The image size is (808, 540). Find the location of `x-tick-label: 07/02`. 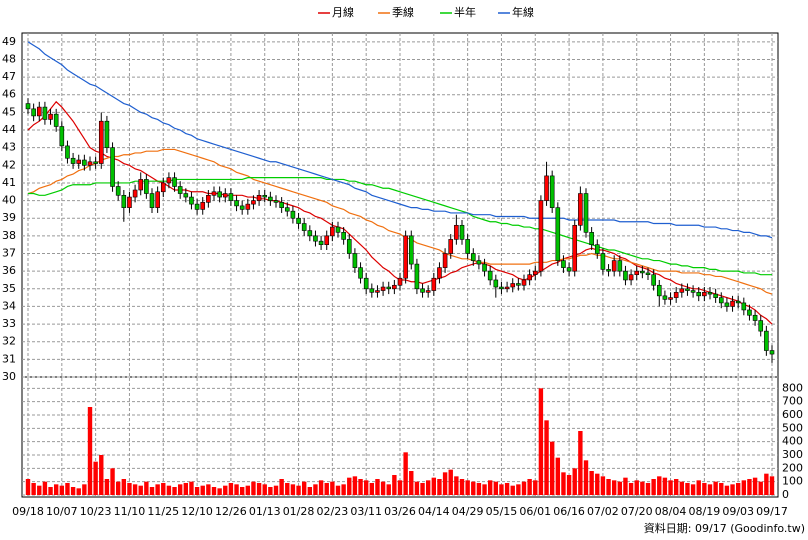

x-tick-label: 07/02 is located at coordinates (603, 511).